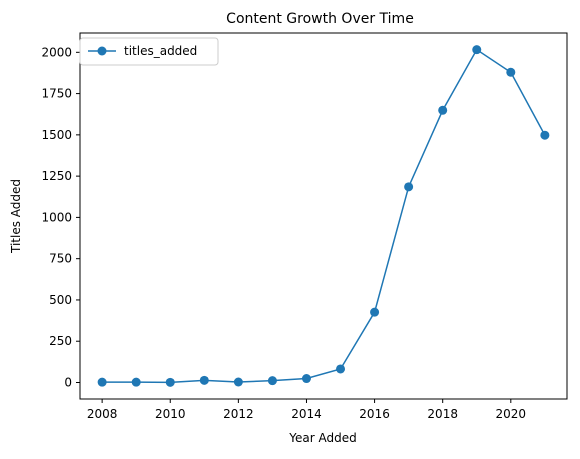 Image resolution: width=580 pixels, height=459 pixels. I want to click on legend-label: titles_added, so click(160, 51).